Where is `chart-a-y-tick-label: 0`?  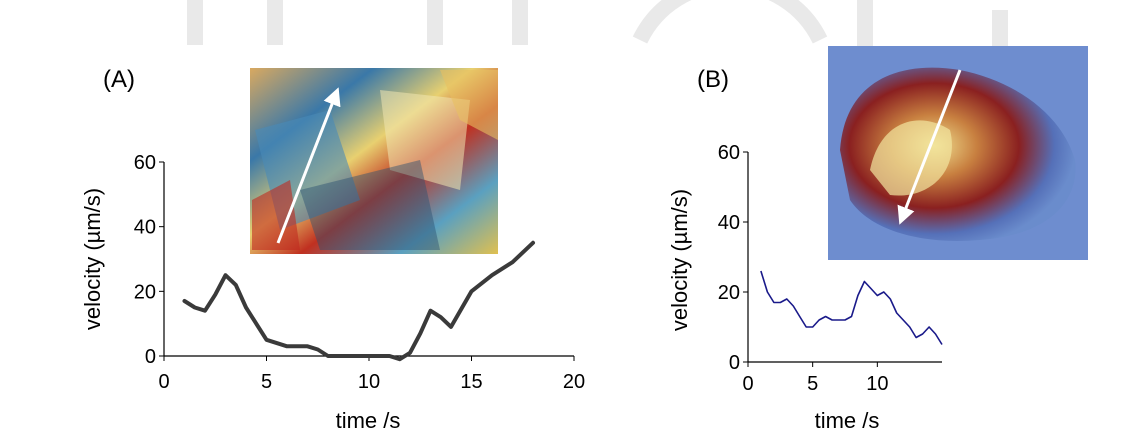 chart-a-y-tick-label: 0 is located at coordinates (150, 357).